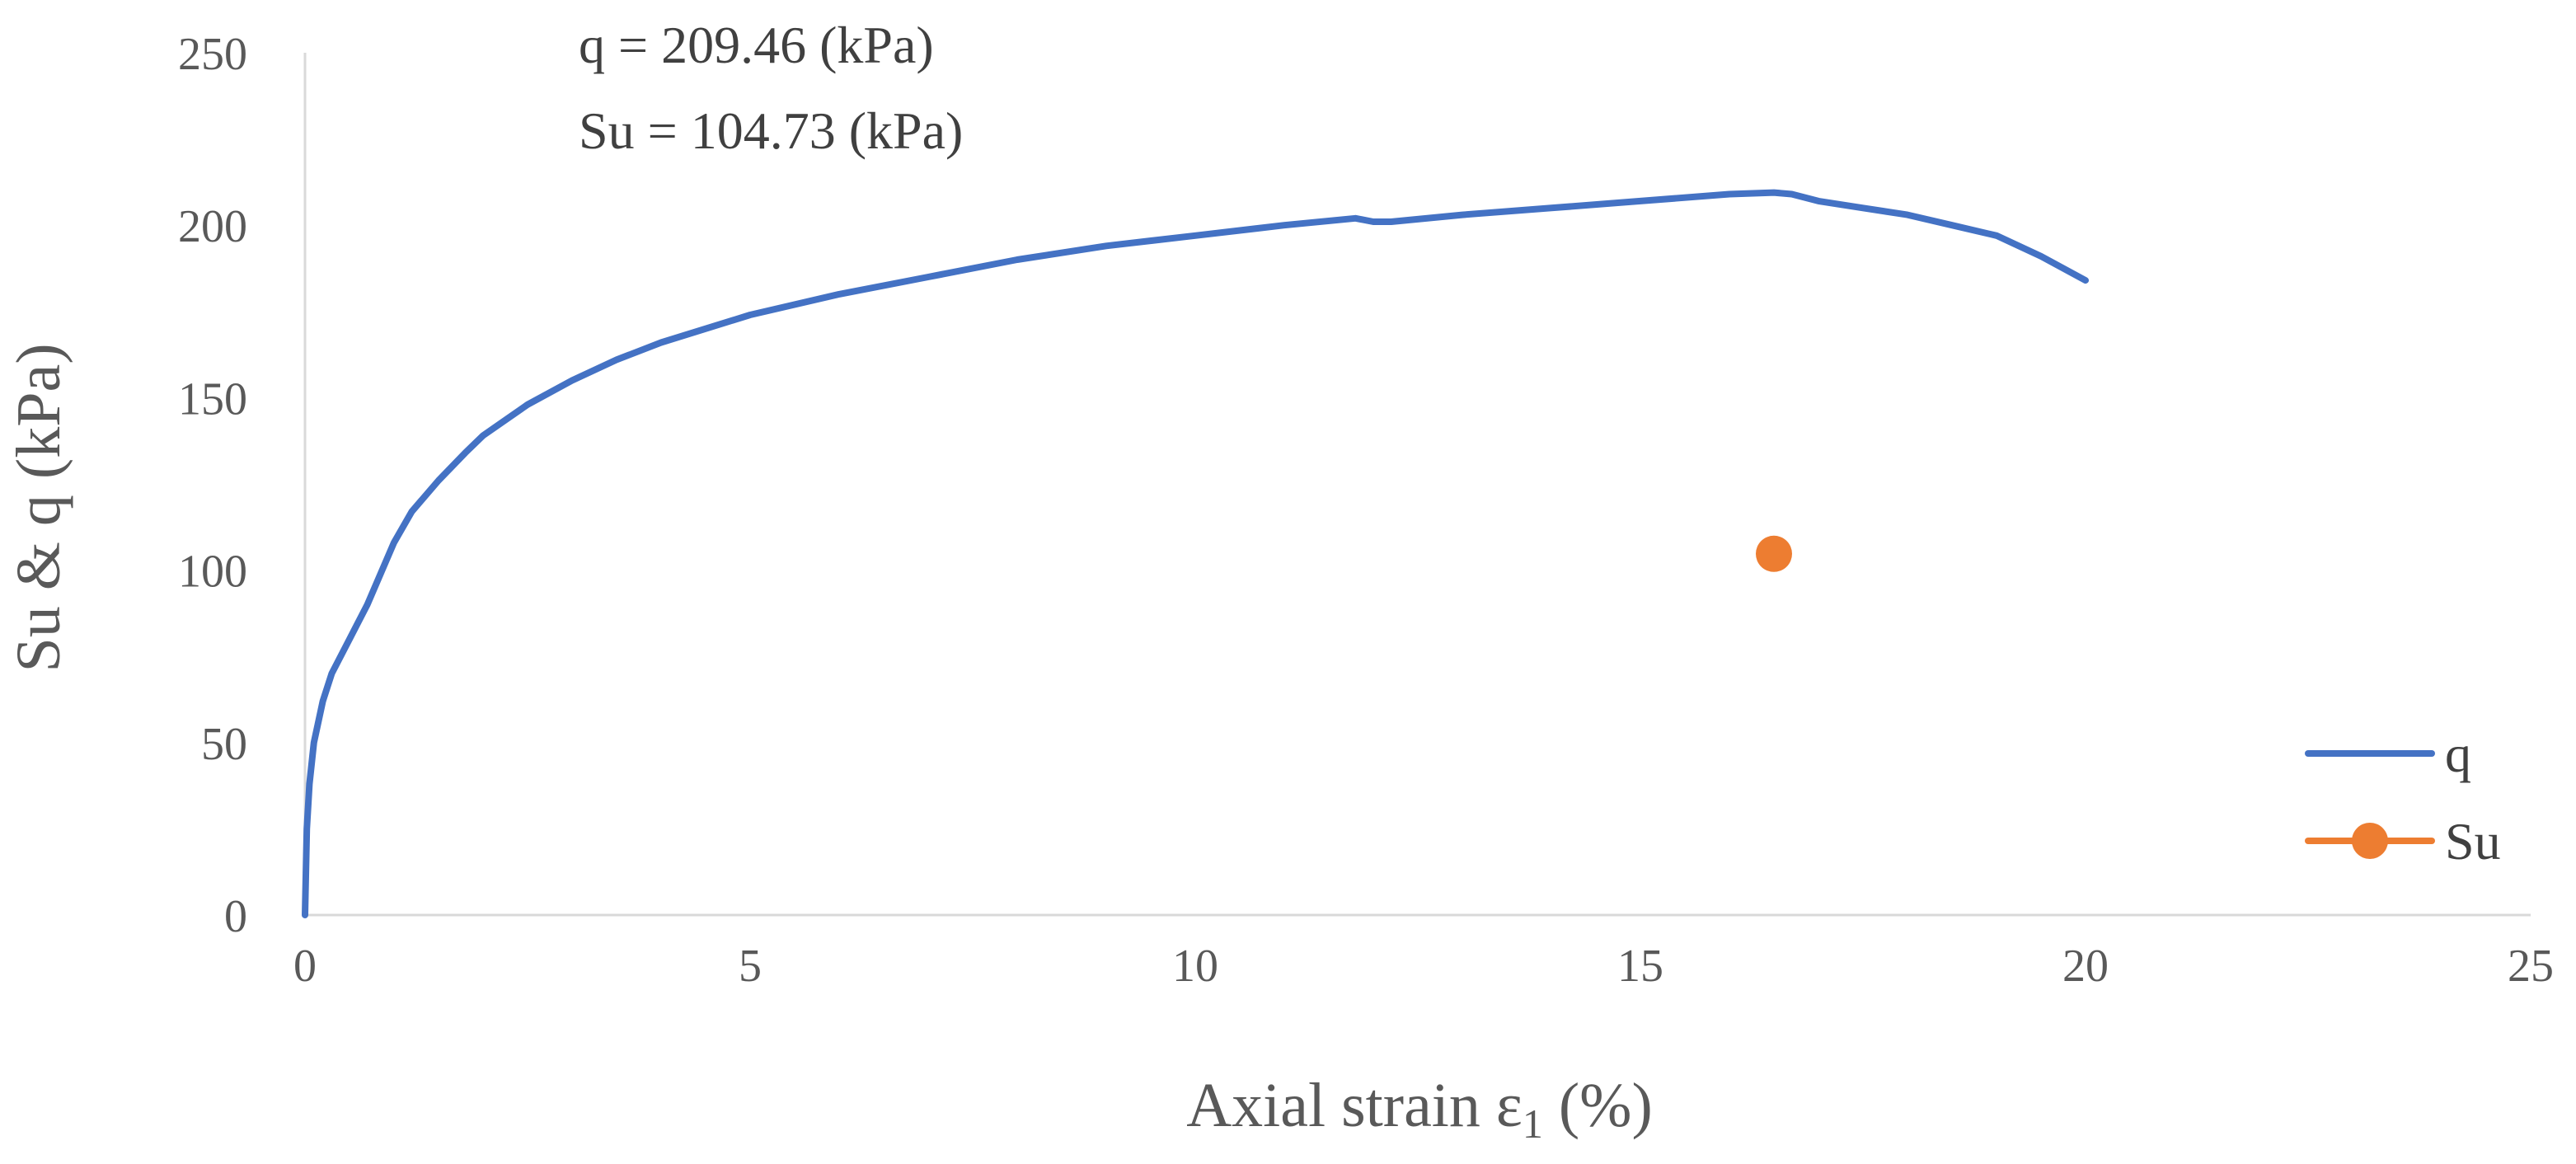  I want to click on annotation-q-peak: q = 209.46 (kPa), so click(757, 45).